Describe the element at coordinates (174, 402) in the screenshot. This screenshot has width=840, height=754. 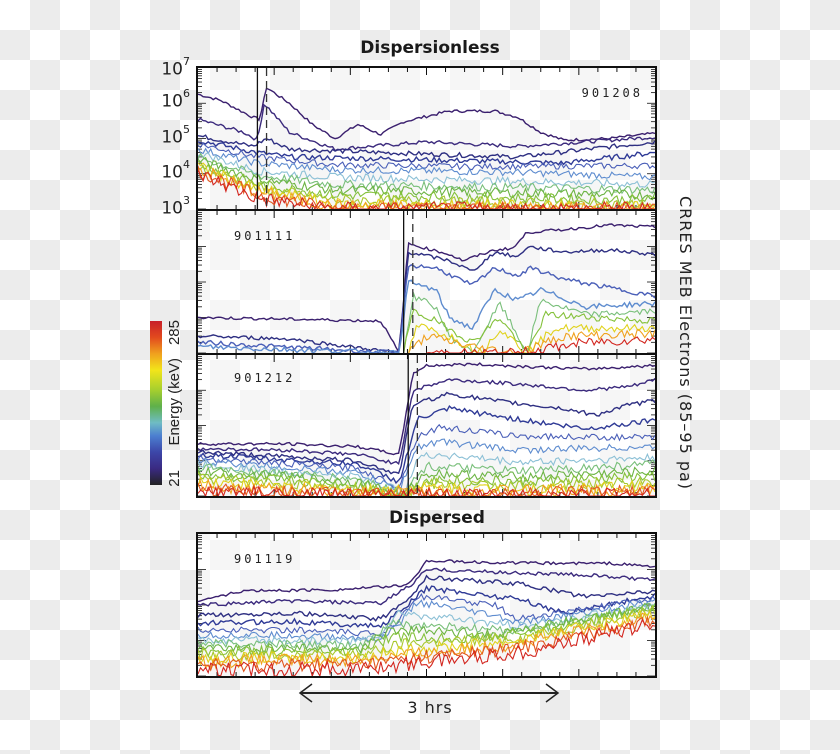
I see `colorbar-title: Energy (keV)` at that location.